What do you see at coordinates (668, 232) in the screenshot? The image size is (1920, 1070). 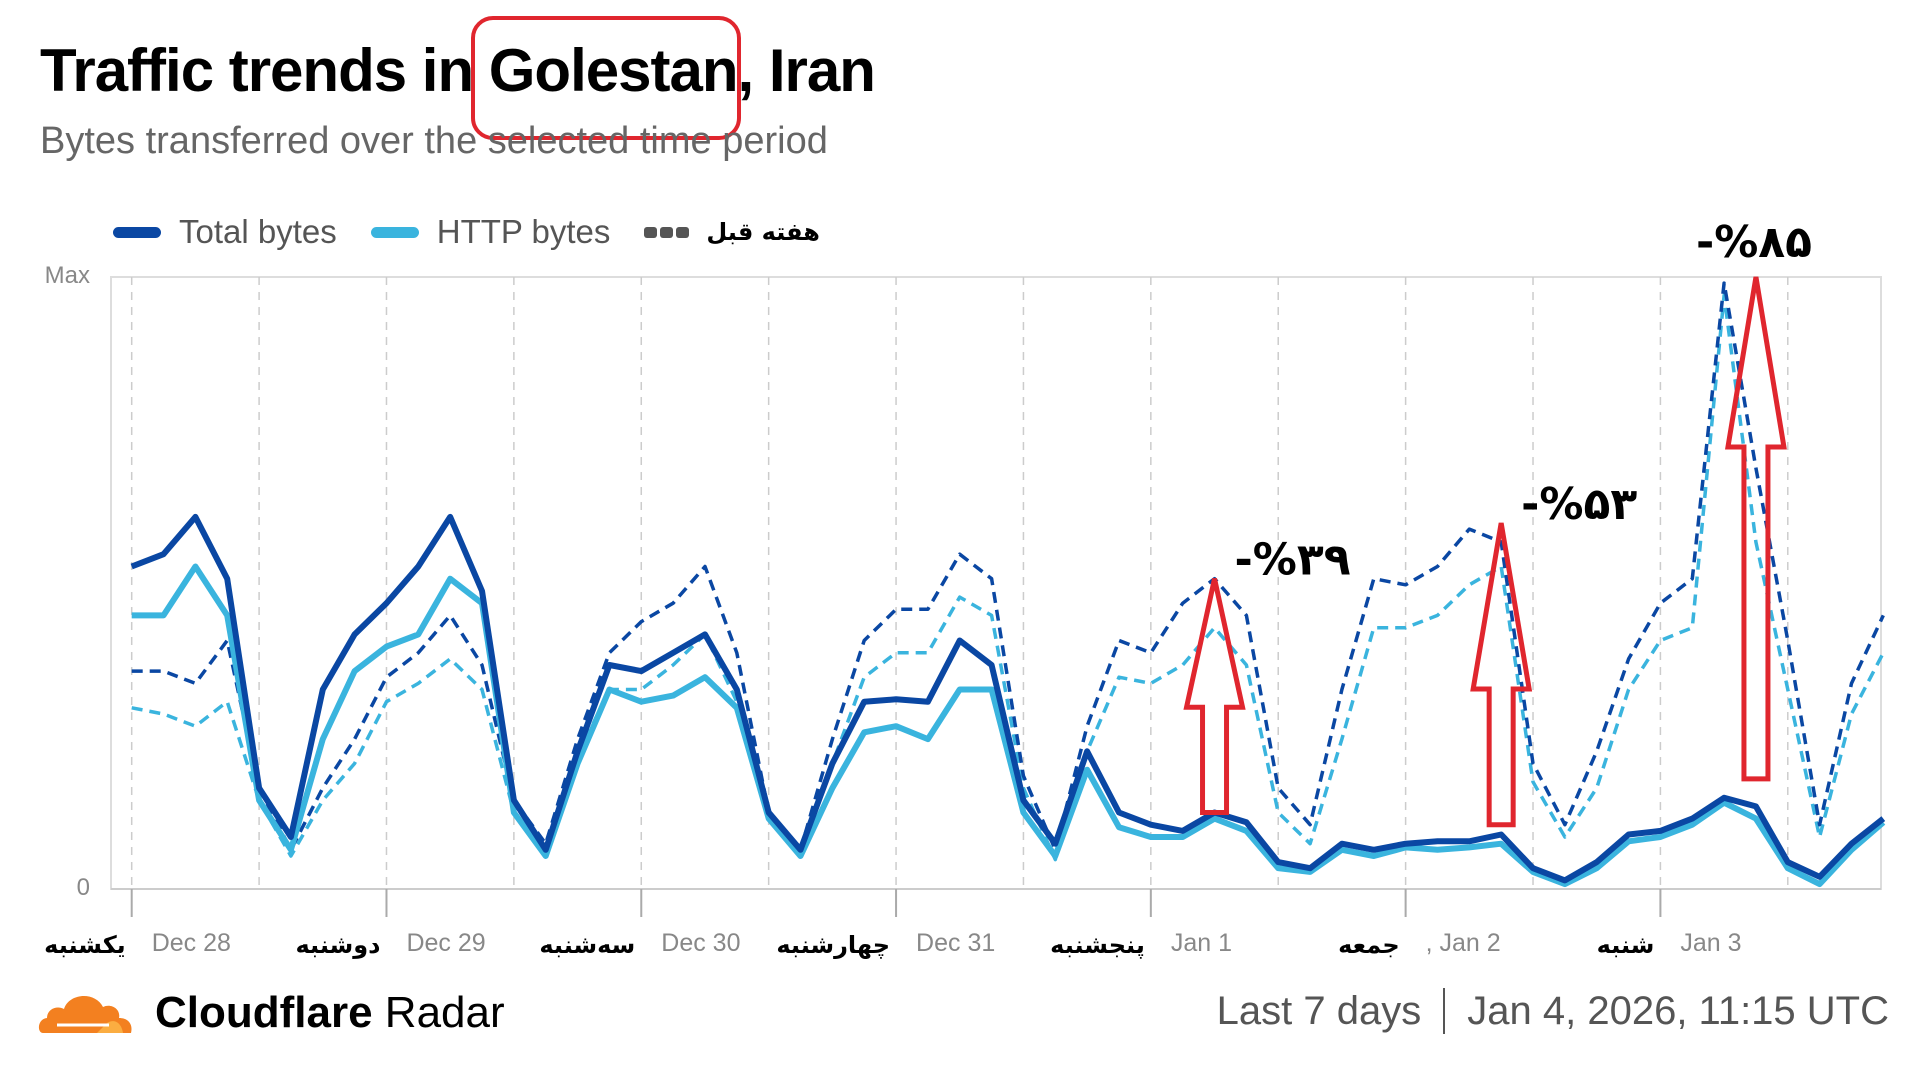 I see `legend-swatch-dashed-icon` at bounding box center [668, 232].